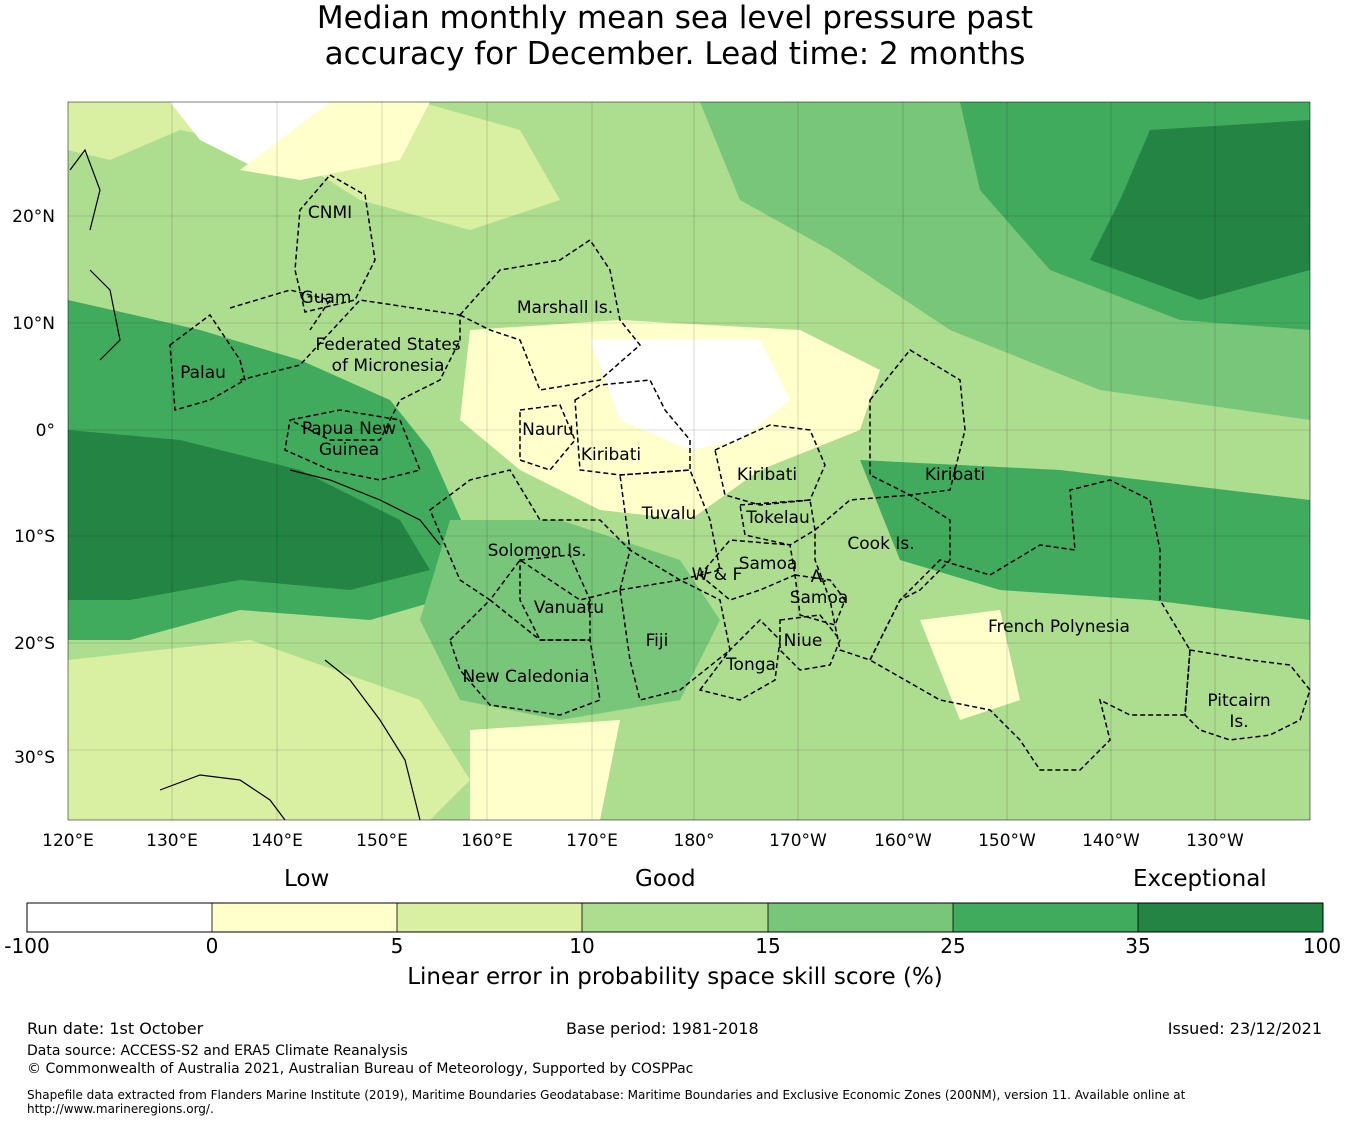 The width and height of the screenshot is (1350, 1125). Describe the element at coordinates (335, 243) in the screenshot. I see `boundary-cnmi` at that location.